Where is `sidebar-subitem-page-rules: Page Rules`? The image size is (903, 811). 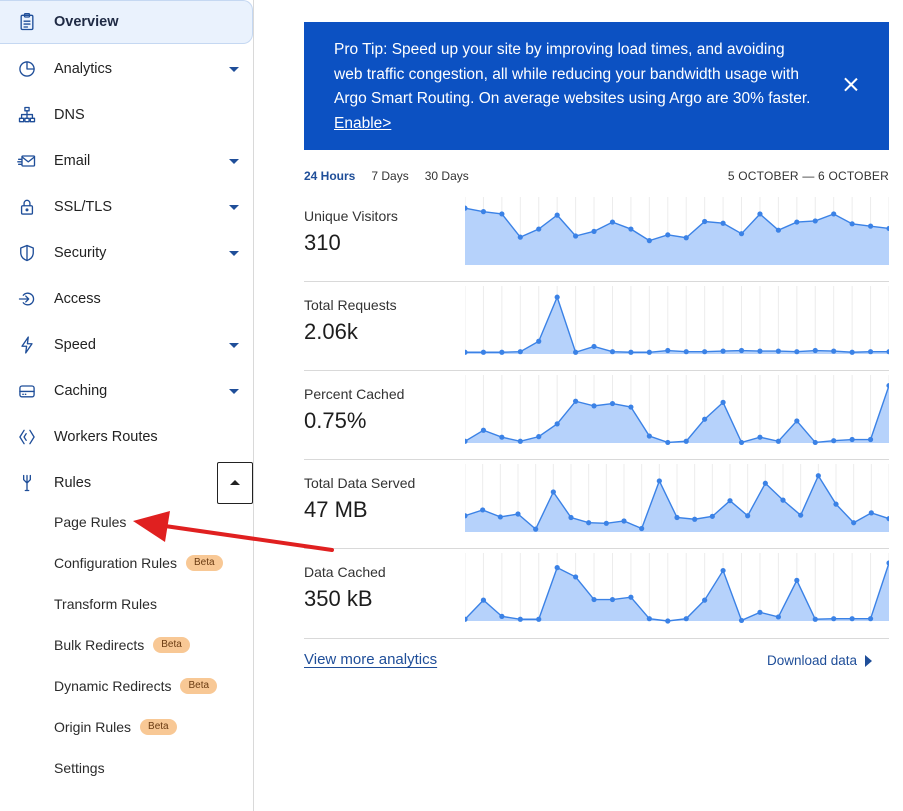 sidebar-subitem-page-rules: Page Rules is located at coordinates (90, 522).